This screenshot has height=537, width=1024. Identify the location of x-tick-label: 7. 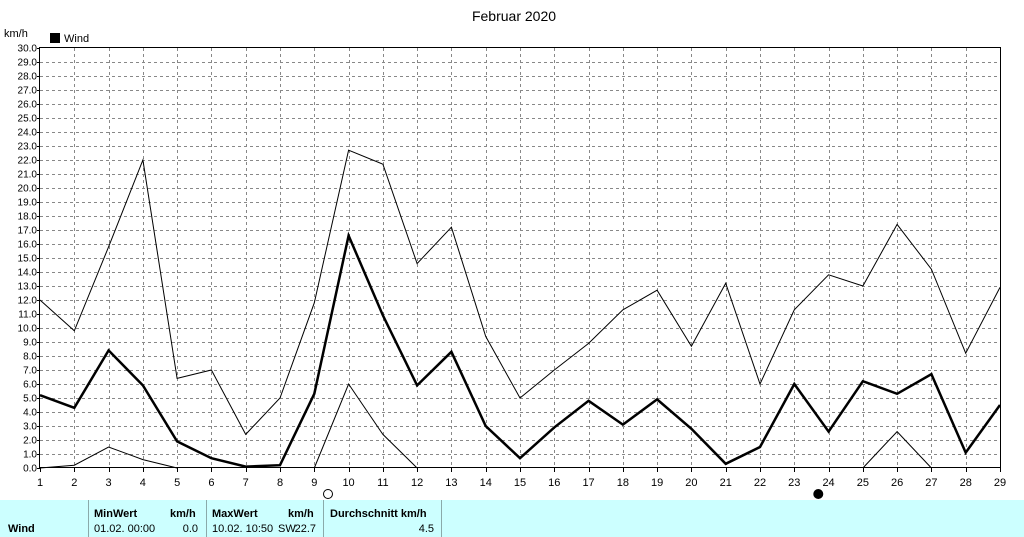
(246, 483).